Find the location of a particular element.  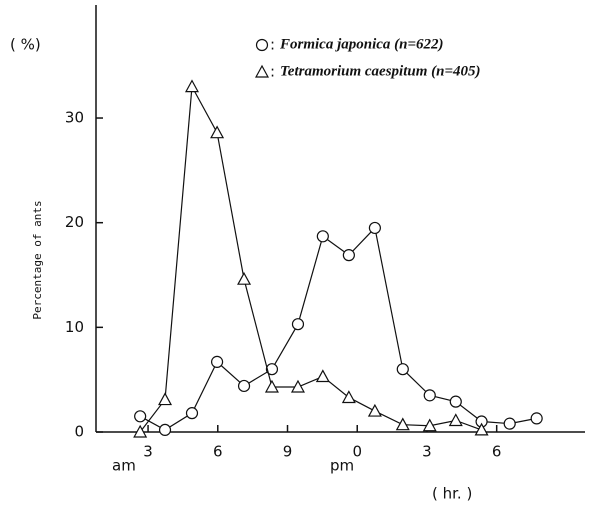

y-tick-label: 20 is located at coordinates (74, 222).